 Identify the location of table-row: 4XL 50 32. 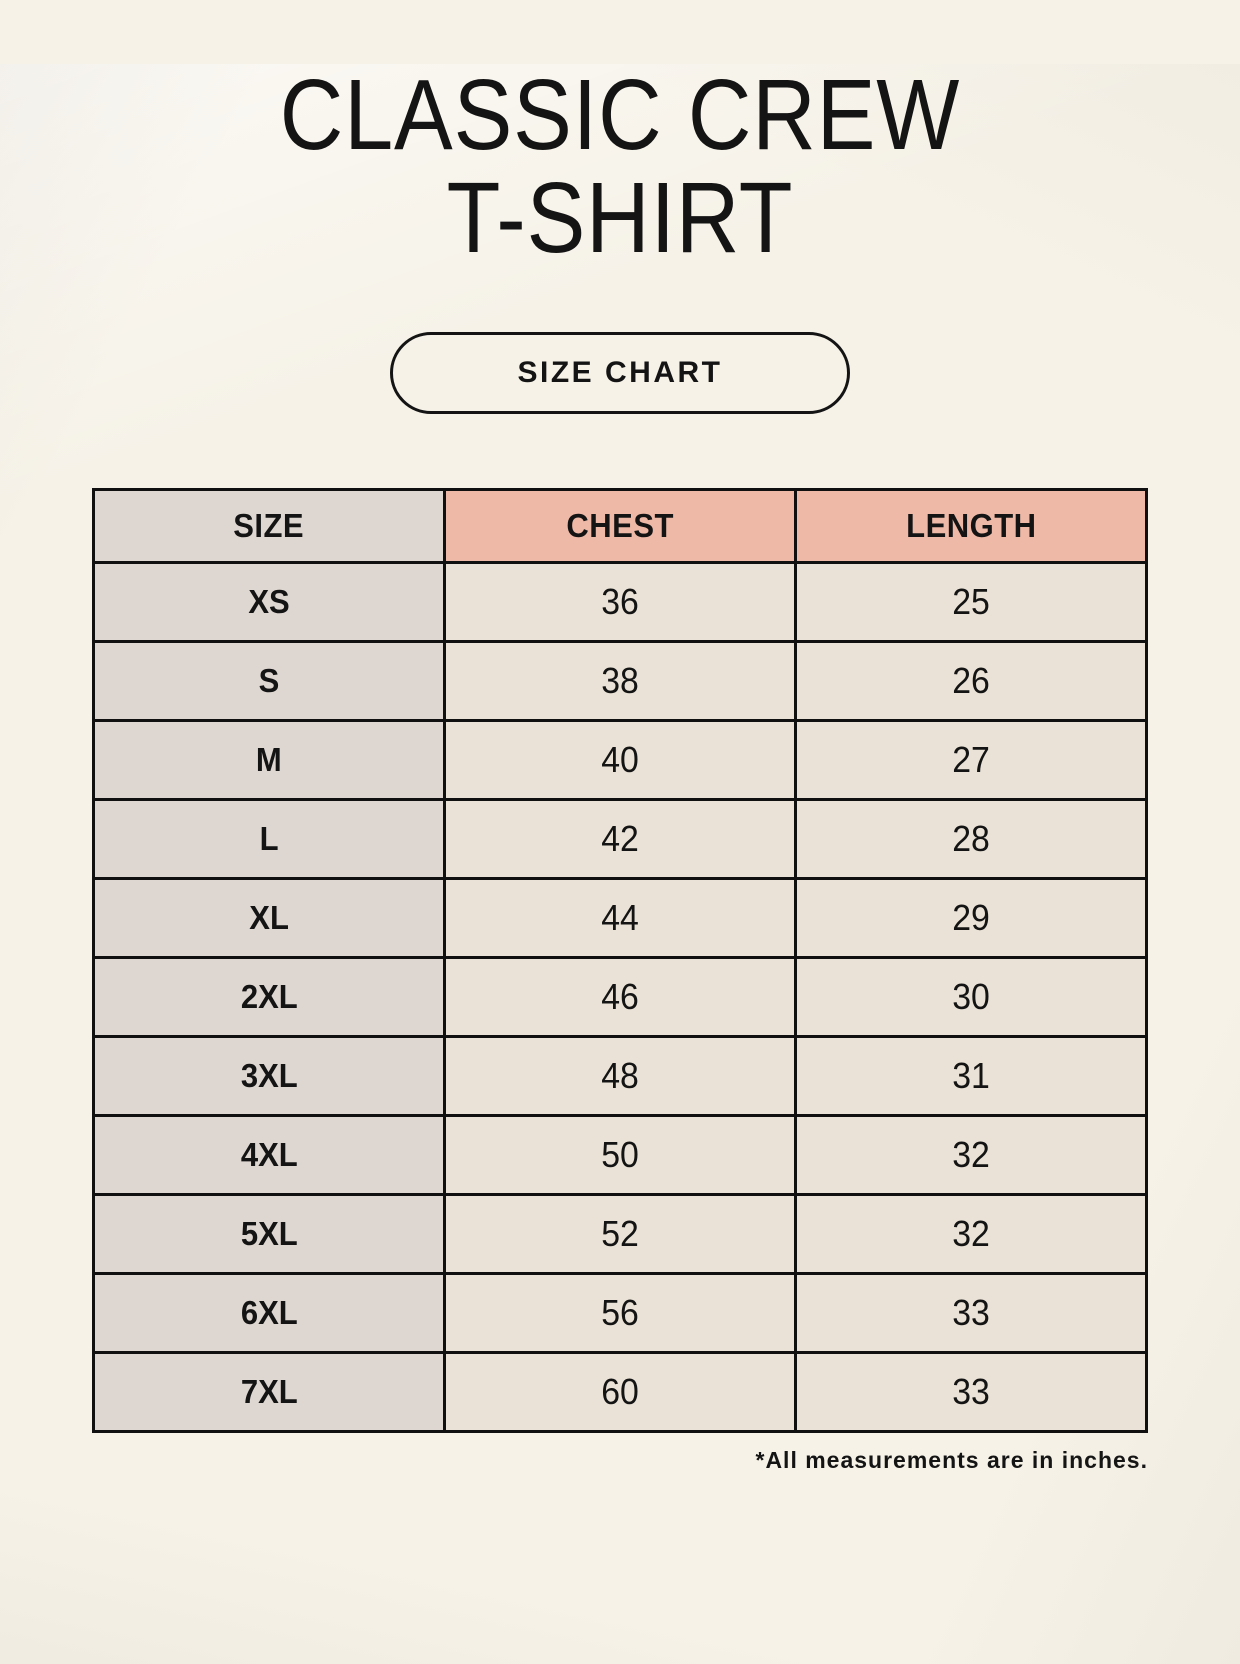
(620, 1155).